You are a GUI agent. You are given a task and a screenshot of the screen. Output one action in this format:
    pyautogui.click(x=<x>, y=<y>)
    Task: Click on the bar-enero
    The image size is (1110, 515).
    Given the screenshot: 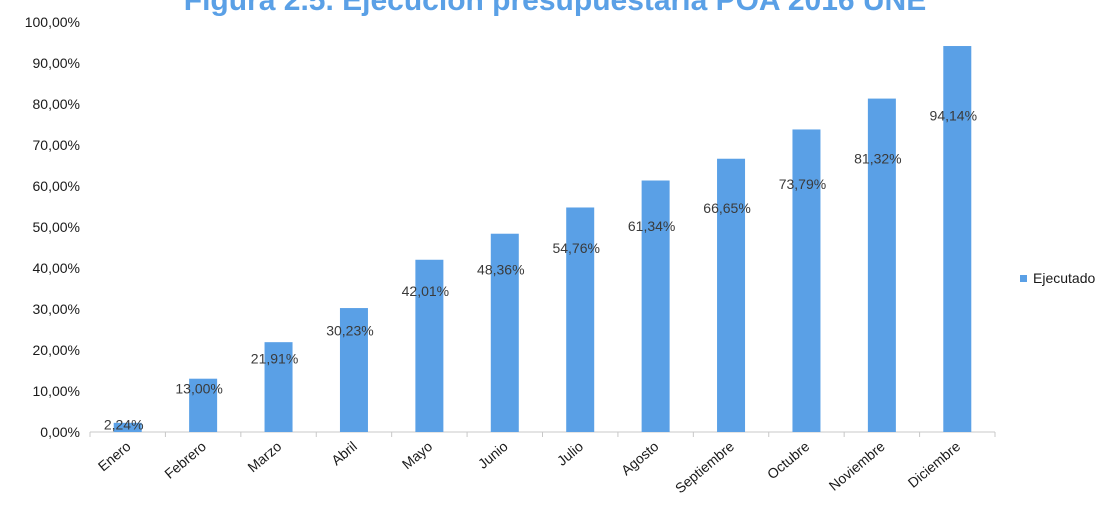 What is the action you would take?
    pyautogui.click(x=127, y=427)
    